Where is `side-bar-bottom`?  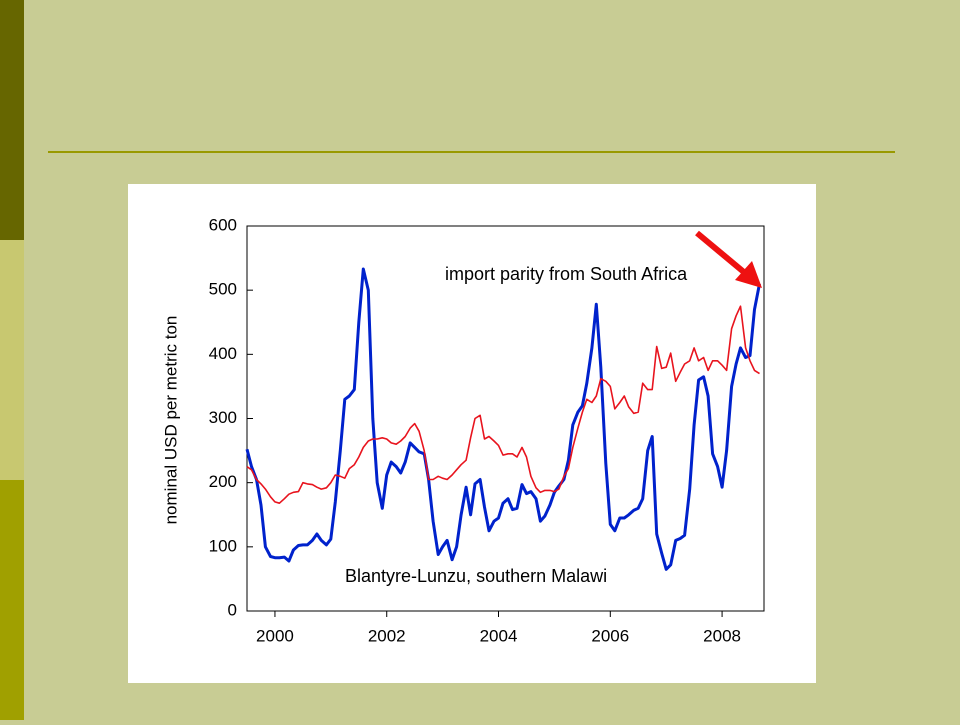
side-bar-bottom is located at coordinates (12, 600).